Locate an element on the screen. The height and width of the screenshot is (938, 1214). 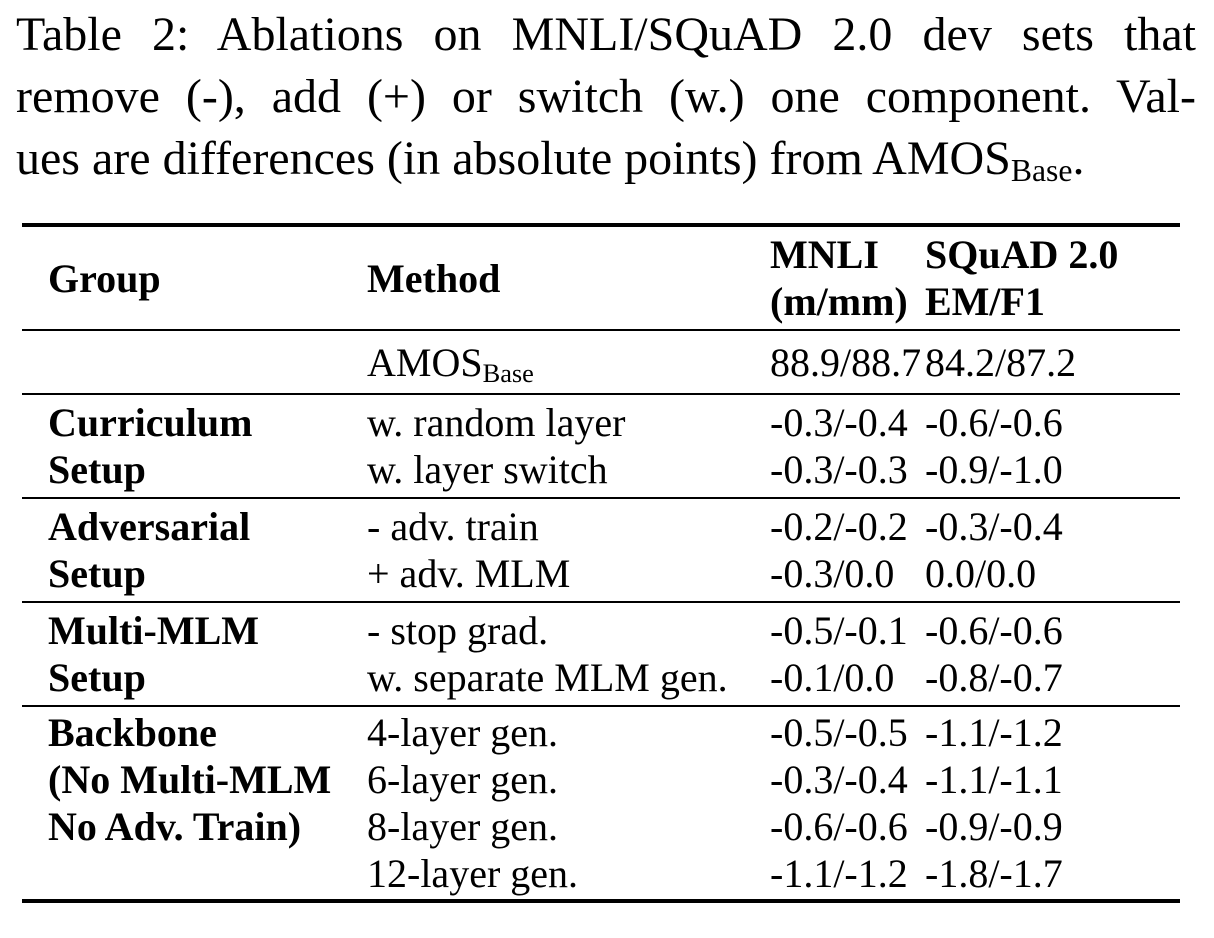
group-name-line: Adversarial is located at coordinates (149, 526).